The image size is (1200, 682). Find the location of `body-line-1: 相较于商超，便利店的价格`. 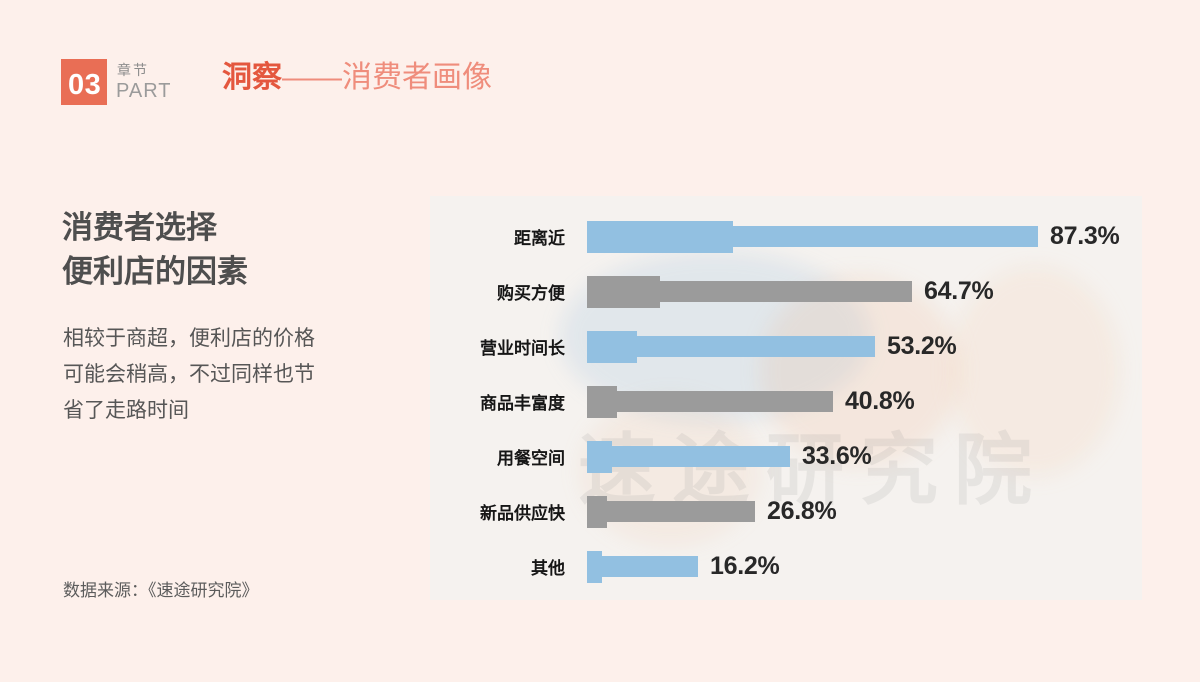

body-line-1: 相较于商超，便利店的价格 is located at coordinates (189, 338).